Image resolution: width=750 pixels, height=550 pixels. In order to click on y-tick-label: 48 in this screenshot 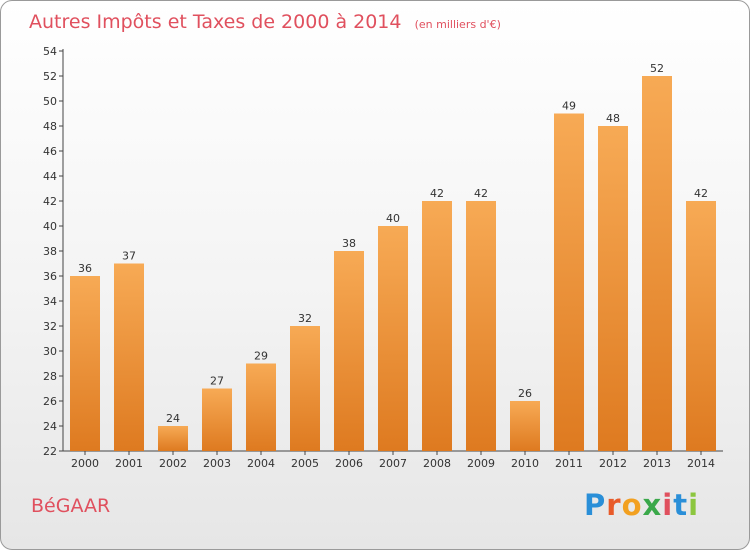, I will do `click(50, 126)`.